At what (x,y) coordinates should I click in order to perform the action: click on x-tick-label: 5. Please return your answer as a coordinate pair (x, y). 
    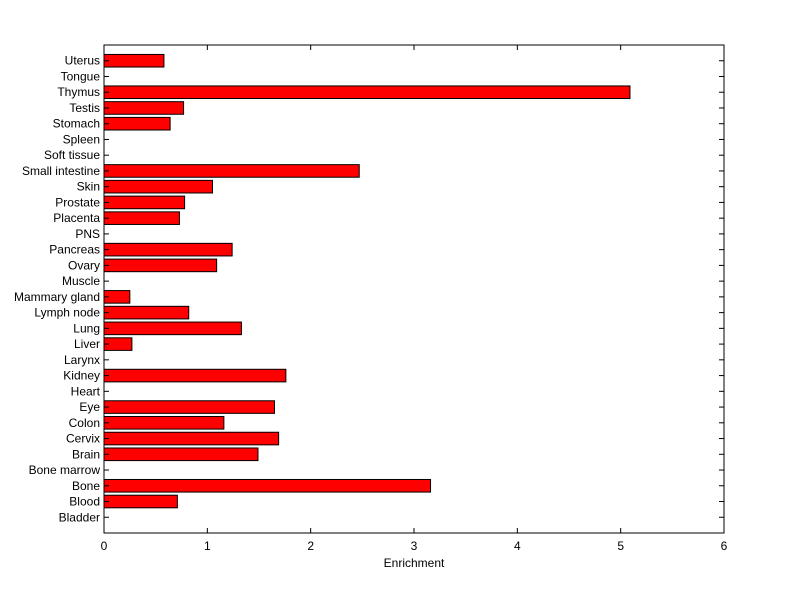
    Looking at the image, I should click on (620, 546).